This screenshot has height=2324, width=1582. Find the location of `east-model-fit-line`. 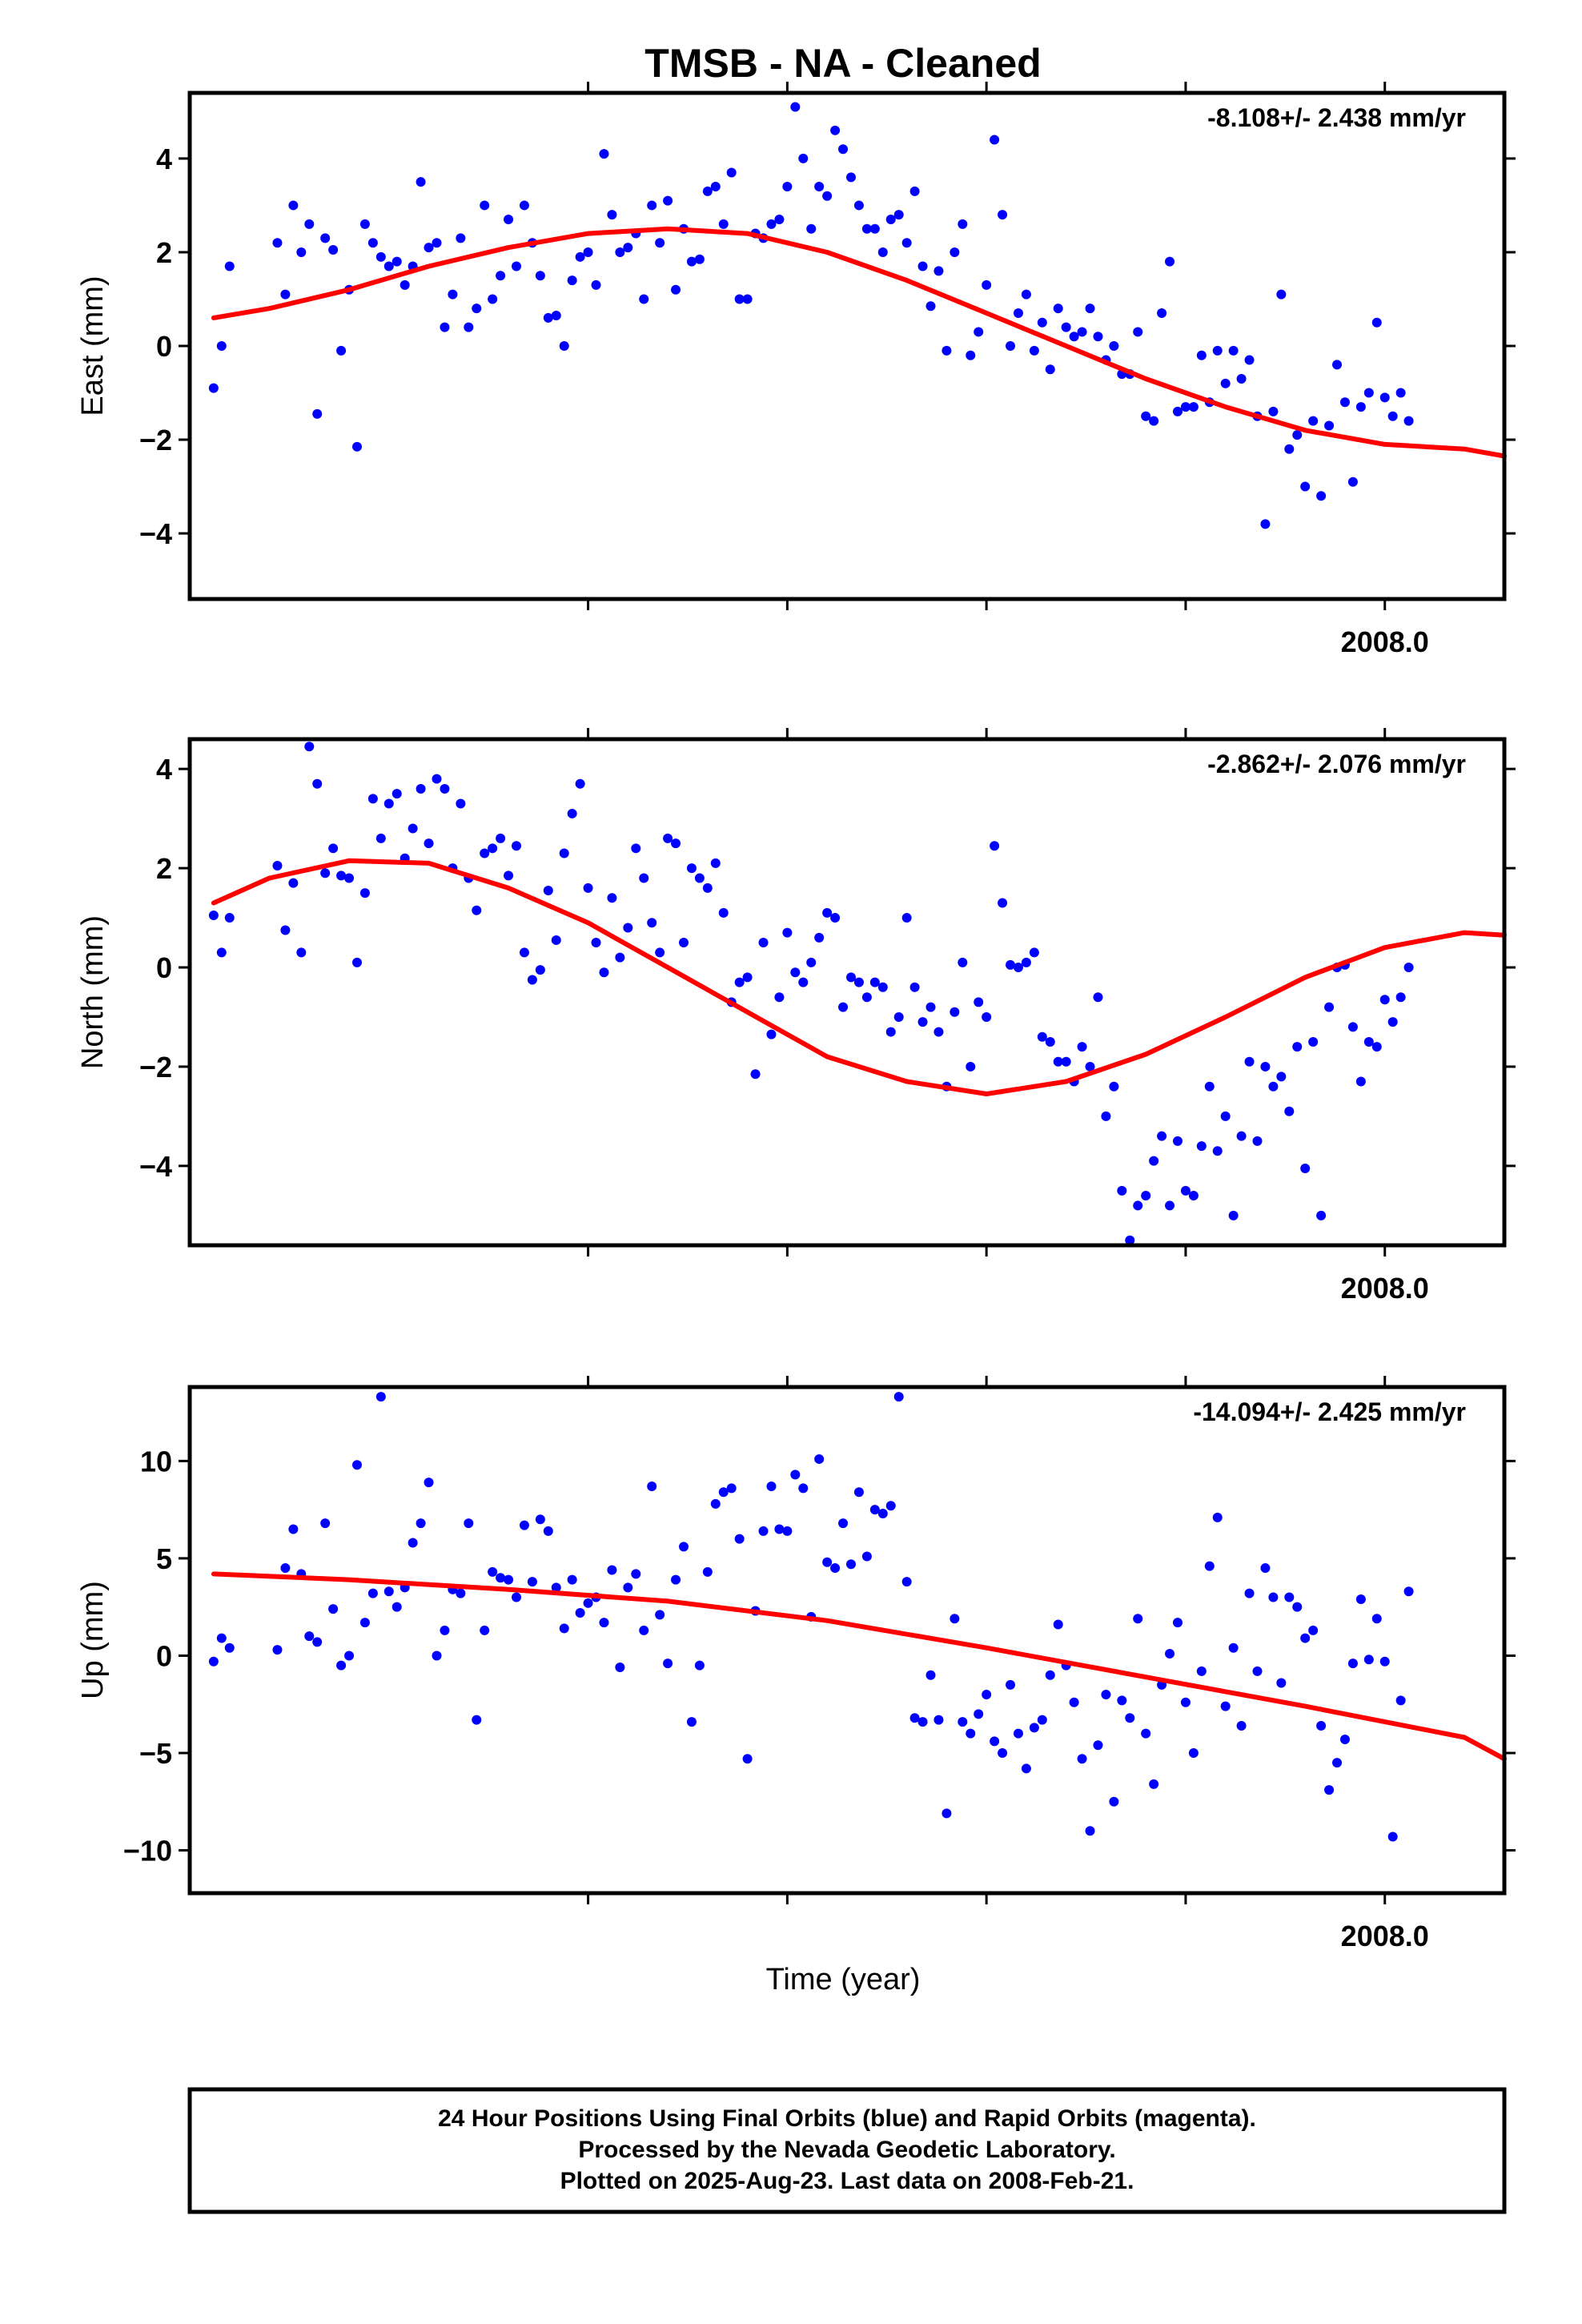

east-model-fit-line is located at coordinates (859, 342).